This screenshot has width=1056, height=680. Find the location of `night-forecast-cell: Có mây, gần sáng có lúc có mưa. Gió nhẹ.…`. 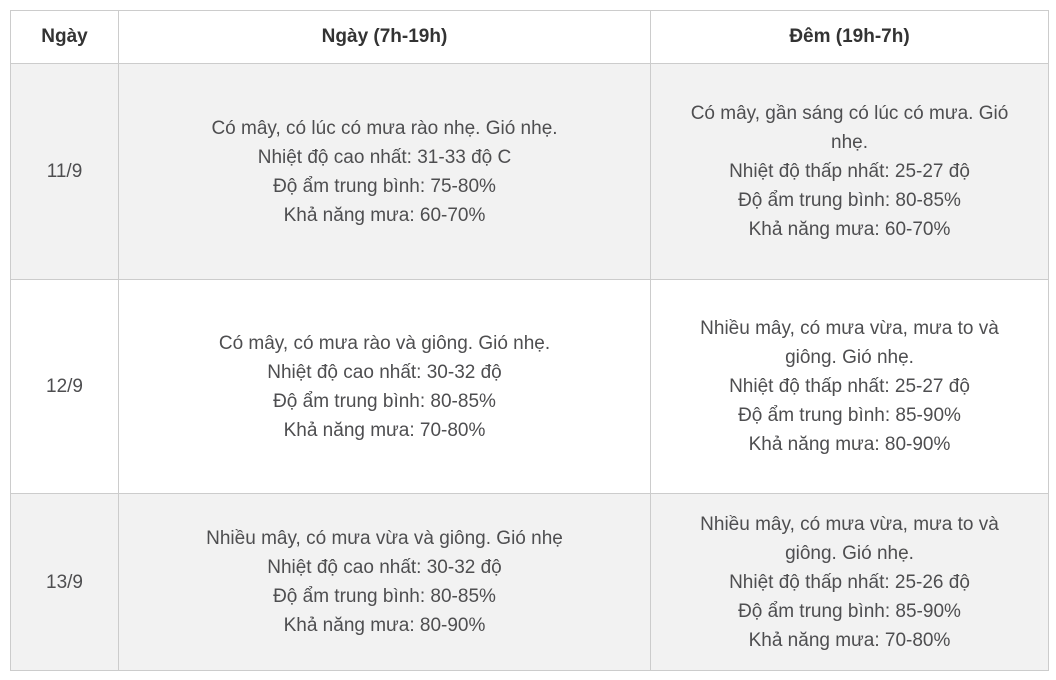

night-forecast-cell: Có mây, gần sáng có lúc có mưa. Gió nhẹ.… is located at coordinates (849, 171).